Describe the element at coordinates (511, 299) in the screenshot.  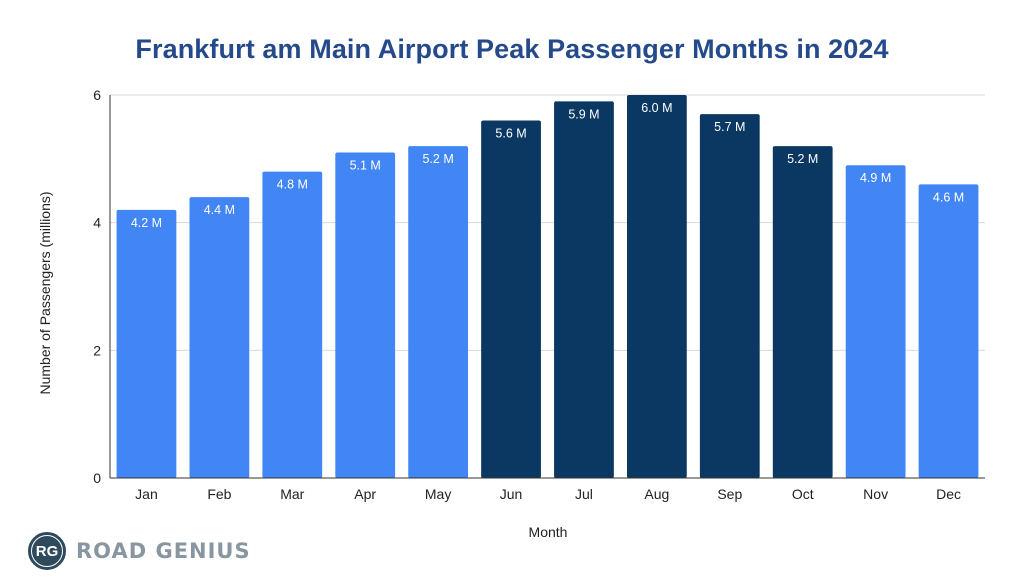
I see `bar-jun` at that location.